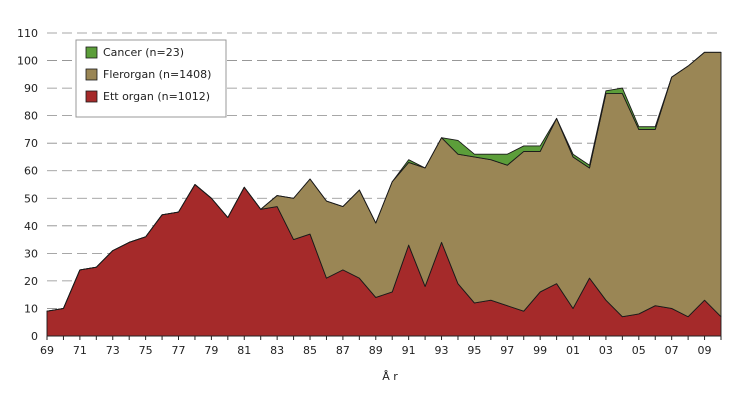 This screenshot has height=404, width=730. Describe the element at coordinates (27, 61) in the screenshot. I see `y-tick-label: 100` at that location.